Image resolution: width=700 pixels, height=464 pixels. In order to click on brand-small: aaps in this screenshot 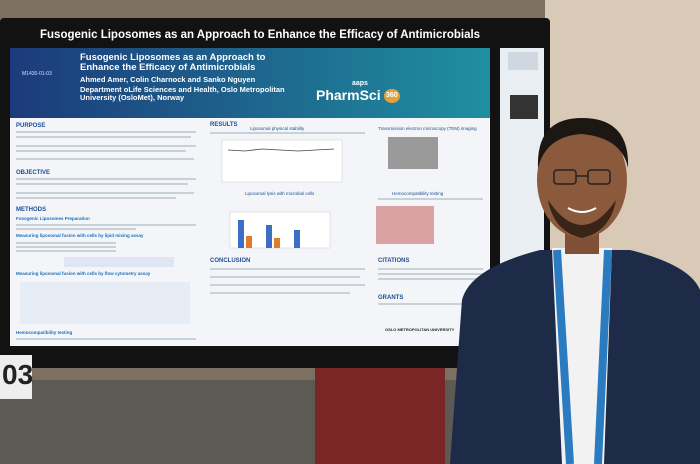, I will do `click(360, 83)`.